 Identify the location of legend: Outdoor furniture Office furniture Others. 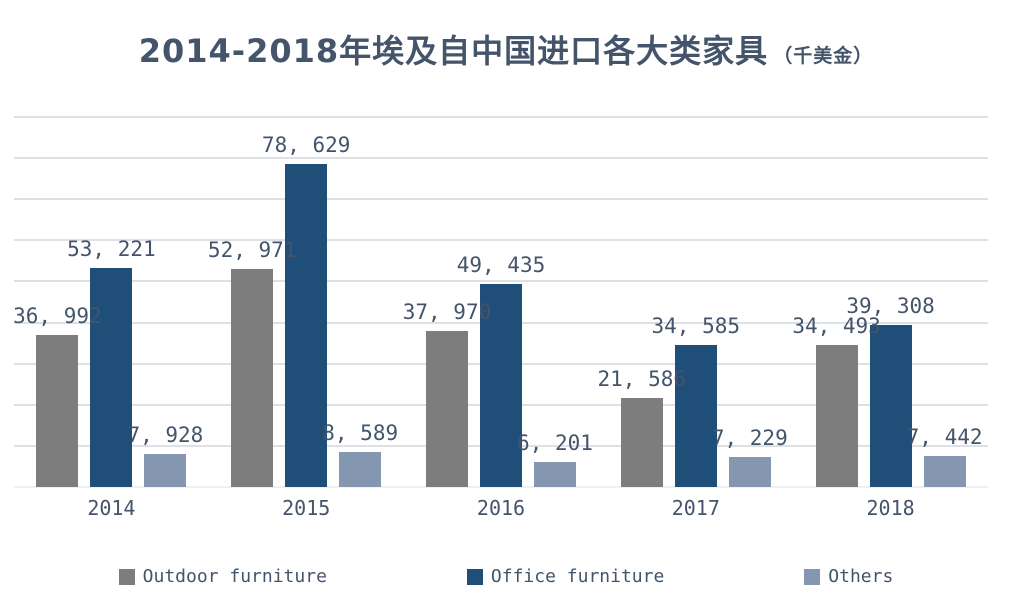
(506, 576).